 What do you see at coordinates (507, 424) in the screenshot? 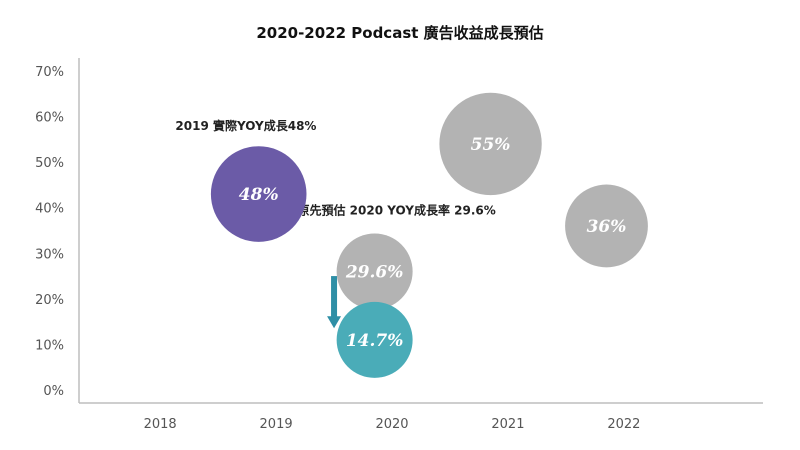
I see `x-tick-label: 2021` at bounding box center [507, 424].